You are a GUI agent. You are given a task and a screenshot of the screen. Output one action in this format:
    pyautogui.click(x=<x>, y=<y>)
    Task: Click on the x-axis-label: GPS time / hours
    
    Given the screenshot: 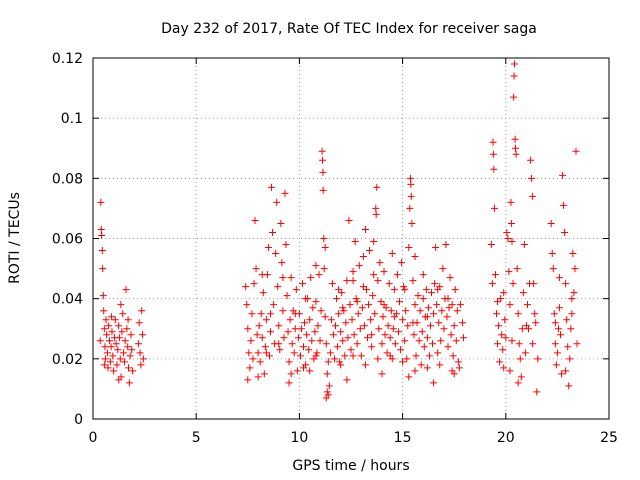 What is the action you would take?
    pyautogui.click(x=350, y=466)
    